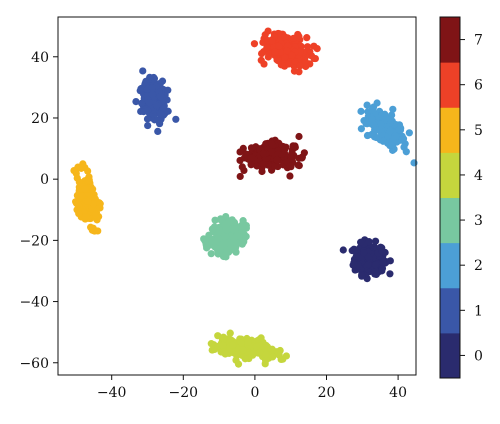 The width and height of the screenshot is (500, 424). Describe the element at coordinates (398, 393) in the screenshot. I see `x-tick-label: 40` at that location.